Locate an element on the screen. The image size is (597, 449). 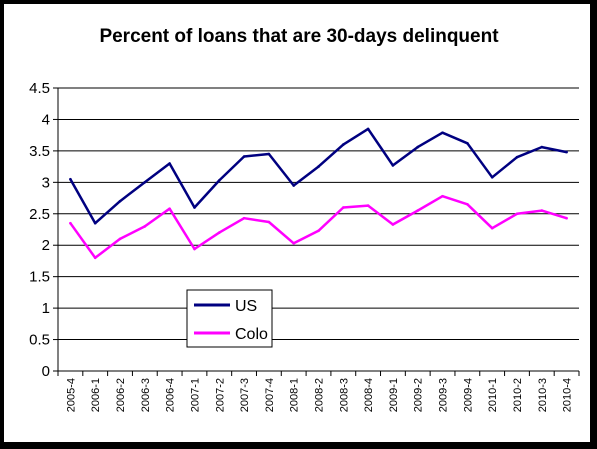
y-tick-label: 4.5 is located at coordinates (39, 88).